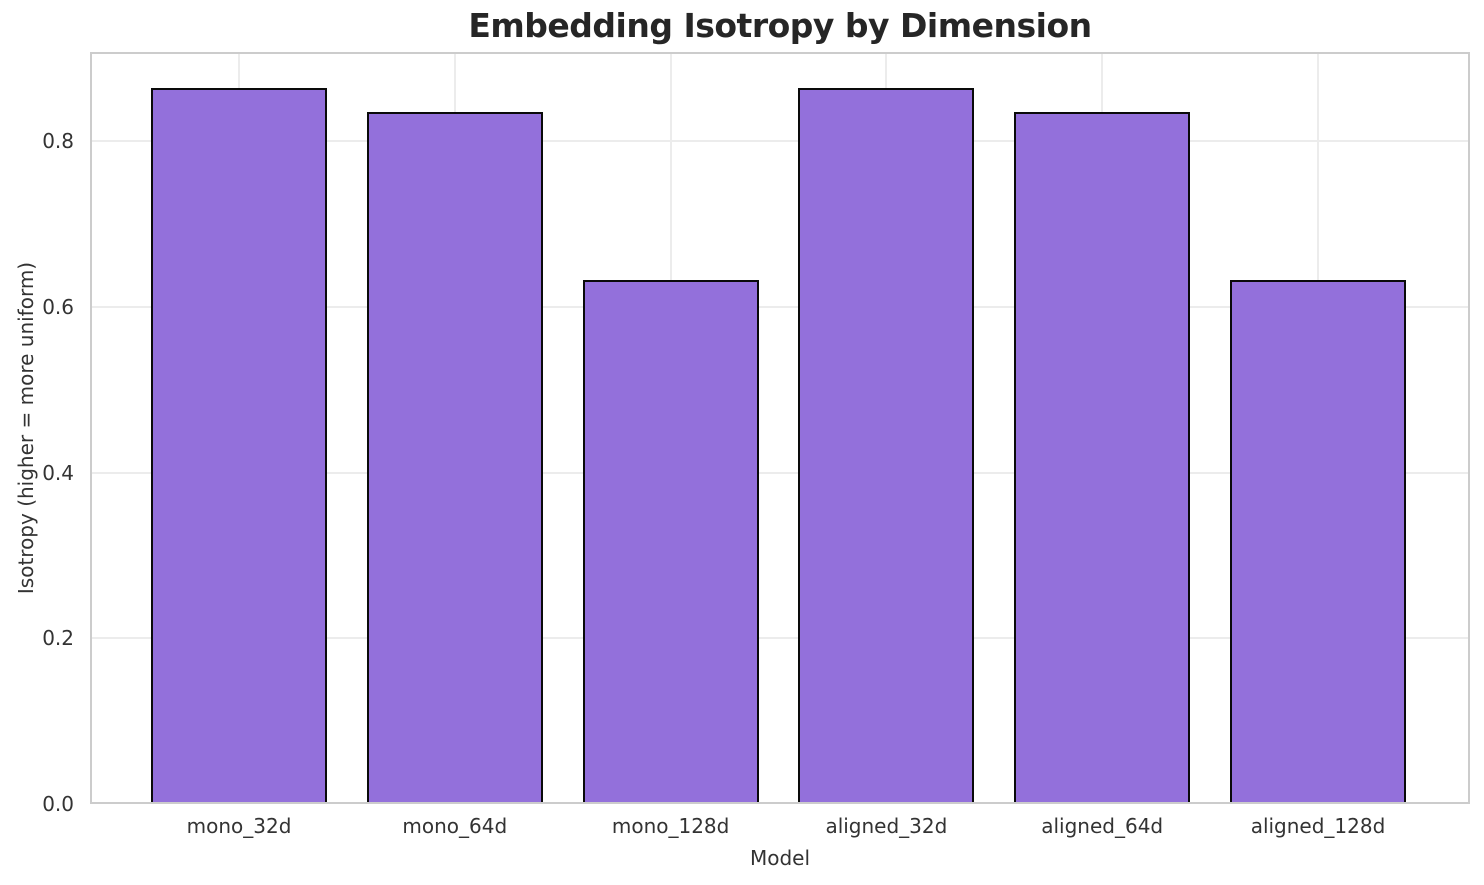 Image resolution: width=1484 pixels, height=885 pixels. Describe the element at coordinates (780, 803) in the screenshot. I see `bottom-spine` at that location.